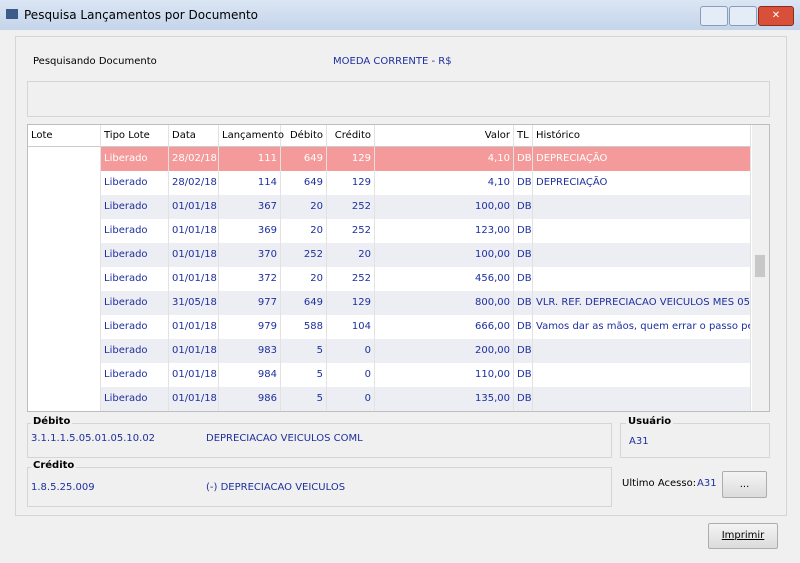  Describe the element at coordinates (714, 16) in the screenshot. I see `minimize-button` at that location.